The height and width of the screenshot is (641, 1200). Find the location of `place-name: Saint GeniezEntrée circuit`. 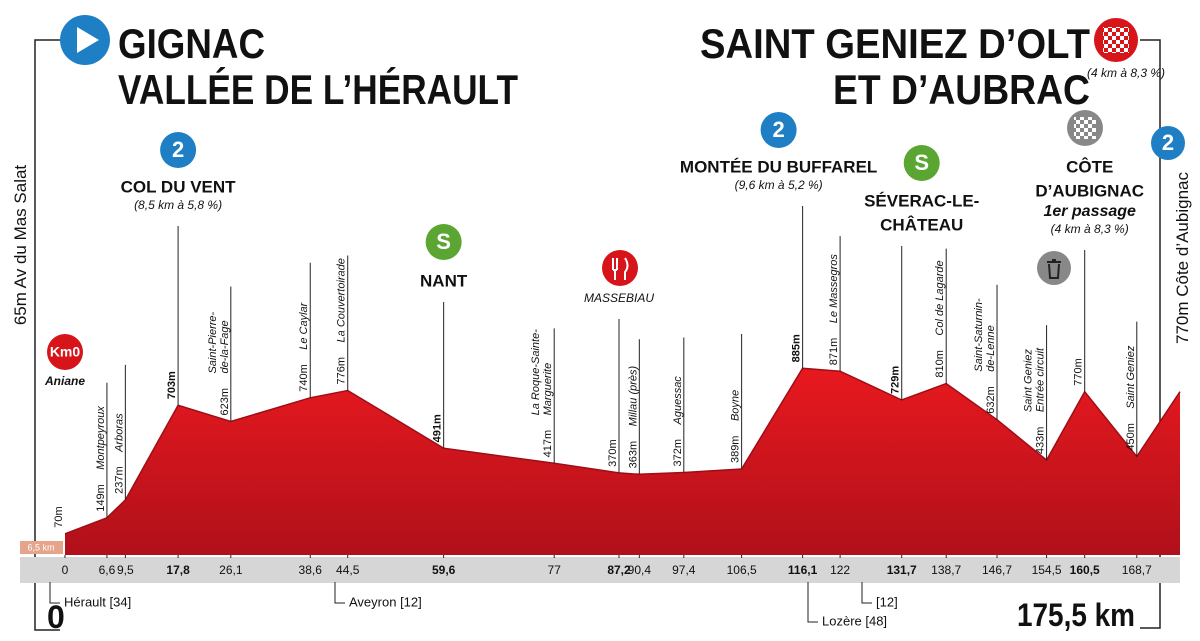

place-name: Saint GeniezEntrée circuit is located at coordinates (1035, 379).